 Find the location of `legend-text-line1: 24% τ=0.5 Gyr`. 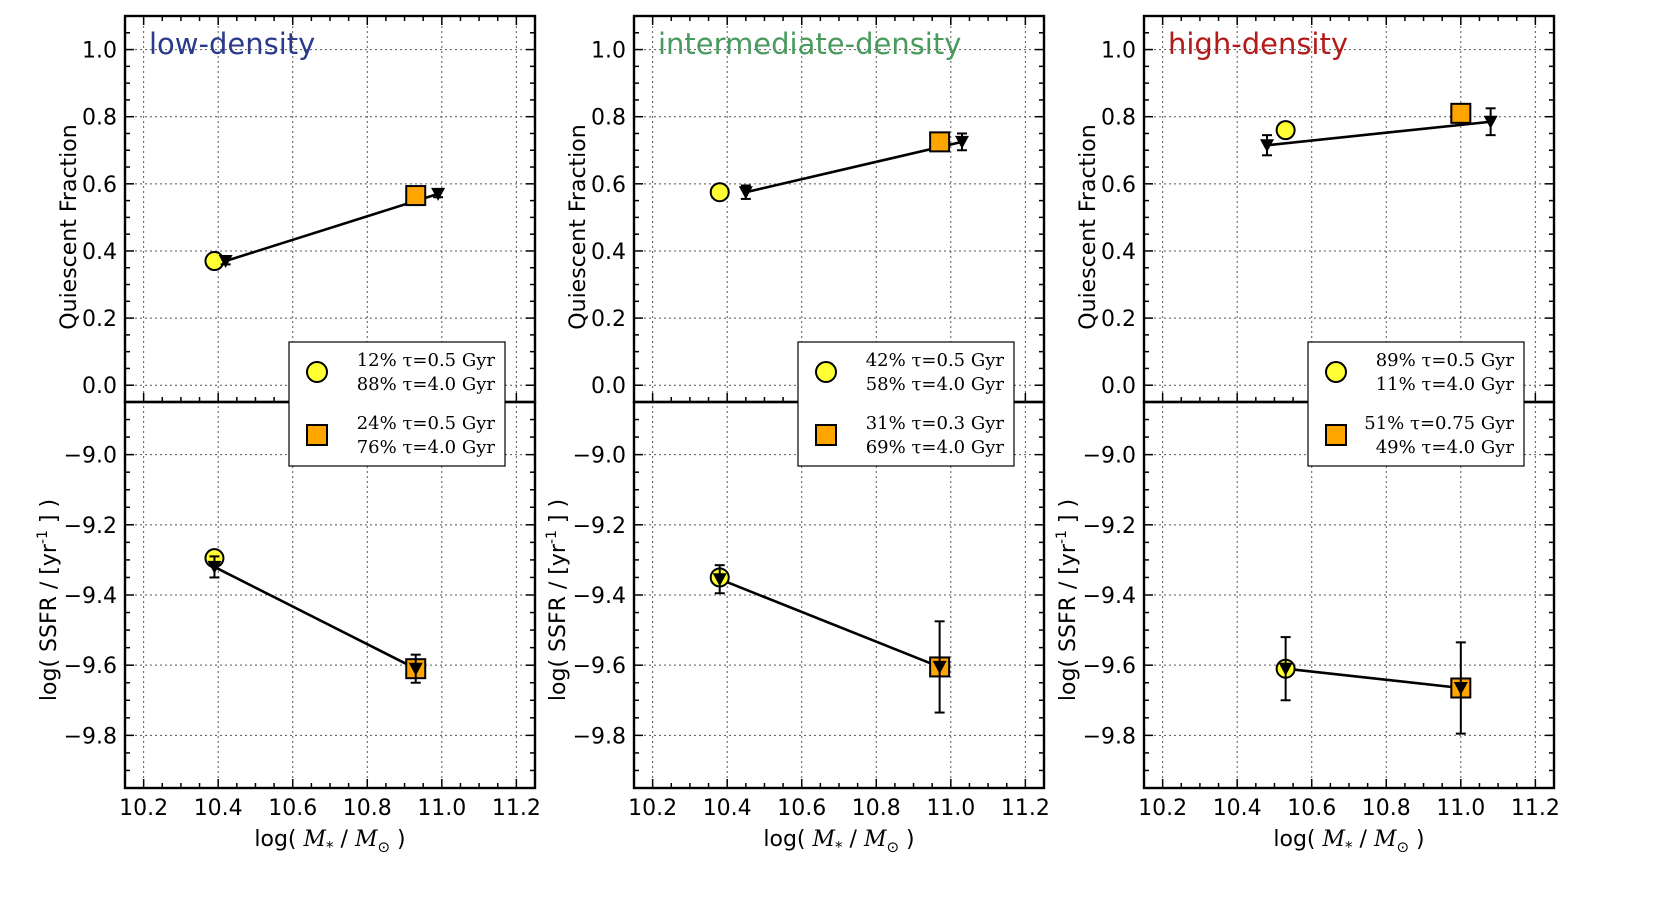

legend-text-line1: 24% τ=0.5 Gyr is located at coordinates (426, 423).